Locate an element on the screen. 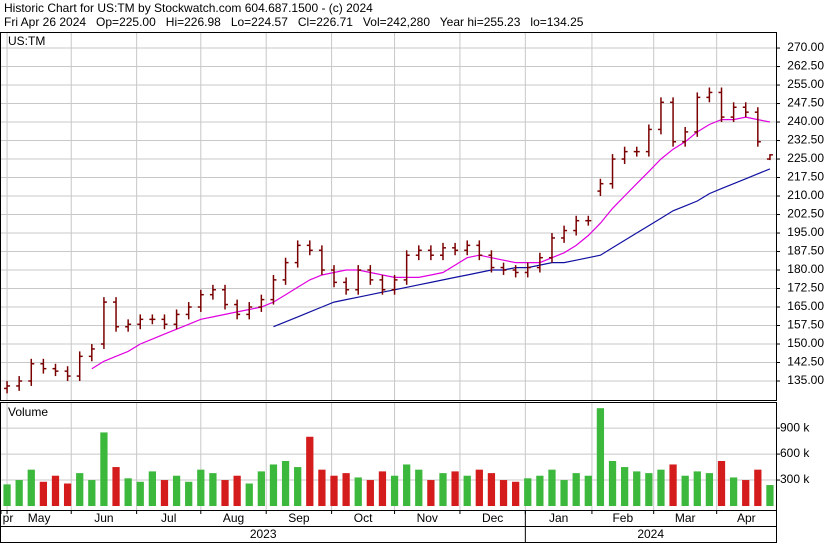 Image resolution: width=830 pixels, height=543 pixels. y-tick-label: 255.00 is located at coordinates (805, 84).